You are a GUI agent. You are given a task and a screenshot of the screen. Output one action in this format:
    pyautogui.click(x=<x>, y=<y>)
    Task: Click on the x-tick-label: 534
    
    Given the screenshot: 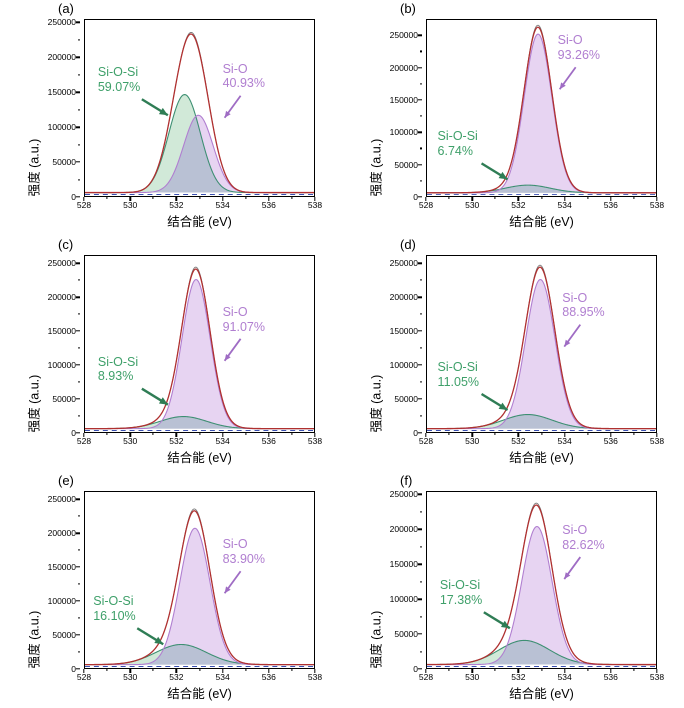 What is the action you would take?
    pyautogui.click(x=564, y=441)
    